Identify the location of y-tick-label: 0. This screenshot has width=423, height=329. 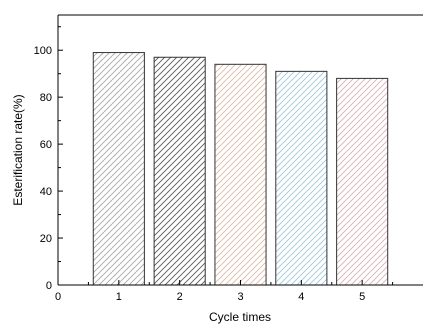
(49, 286).